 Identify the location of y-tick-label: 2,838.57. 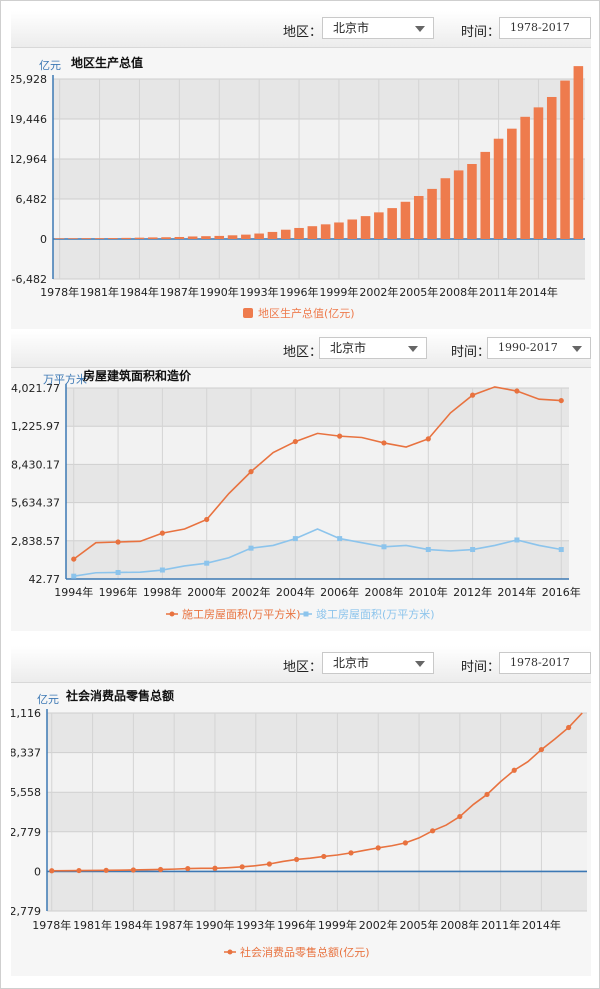
(35, 541).